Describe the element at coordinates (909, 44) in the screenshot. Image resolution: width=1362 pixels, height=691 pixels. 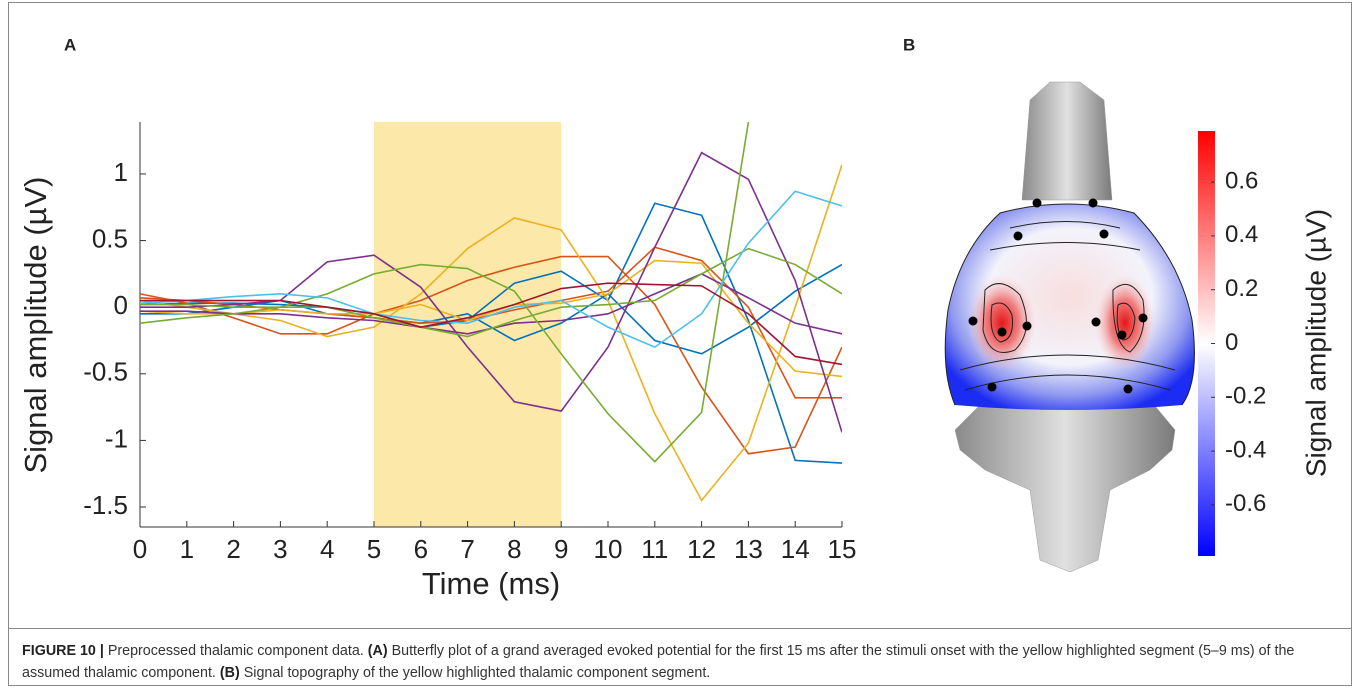
I see `panel-label: B` at that location.